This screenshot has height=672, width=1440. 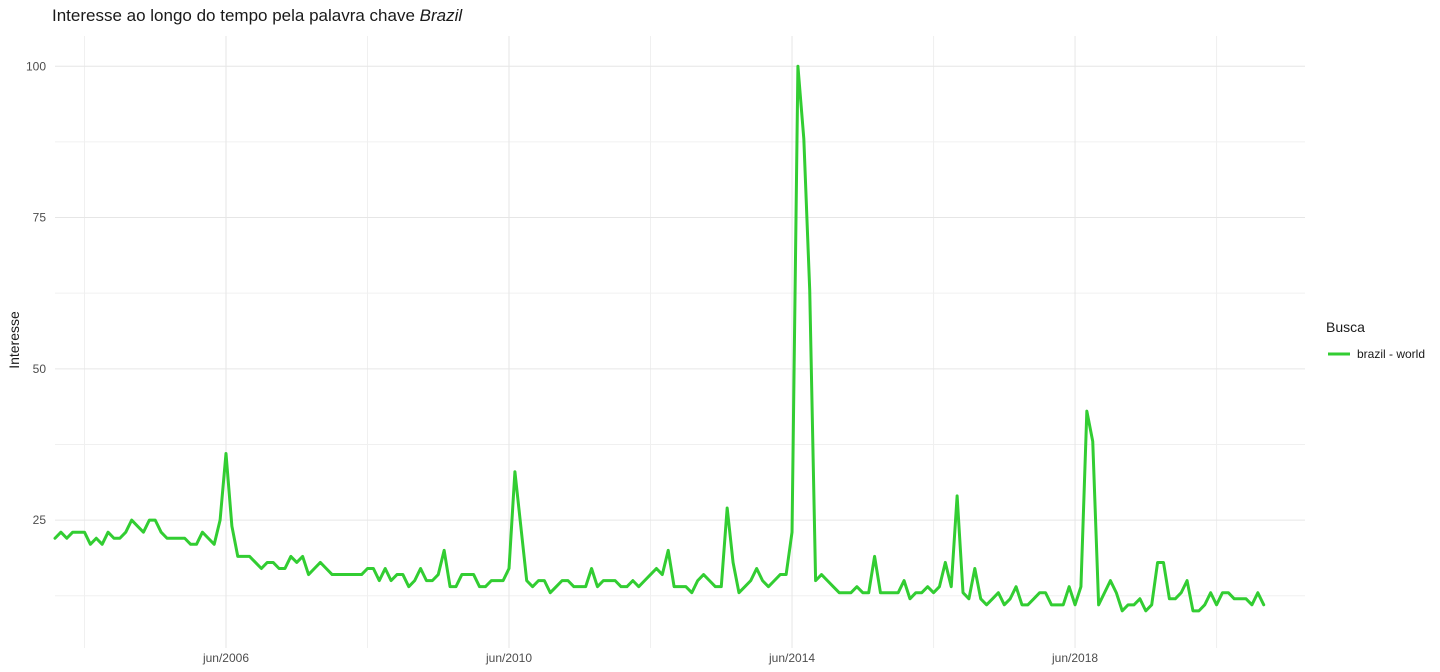 What do you see at coordinates (791, 658) in the screenshot?
I see `x-tick-label: jun/2014` at bounding box center [791, 658].